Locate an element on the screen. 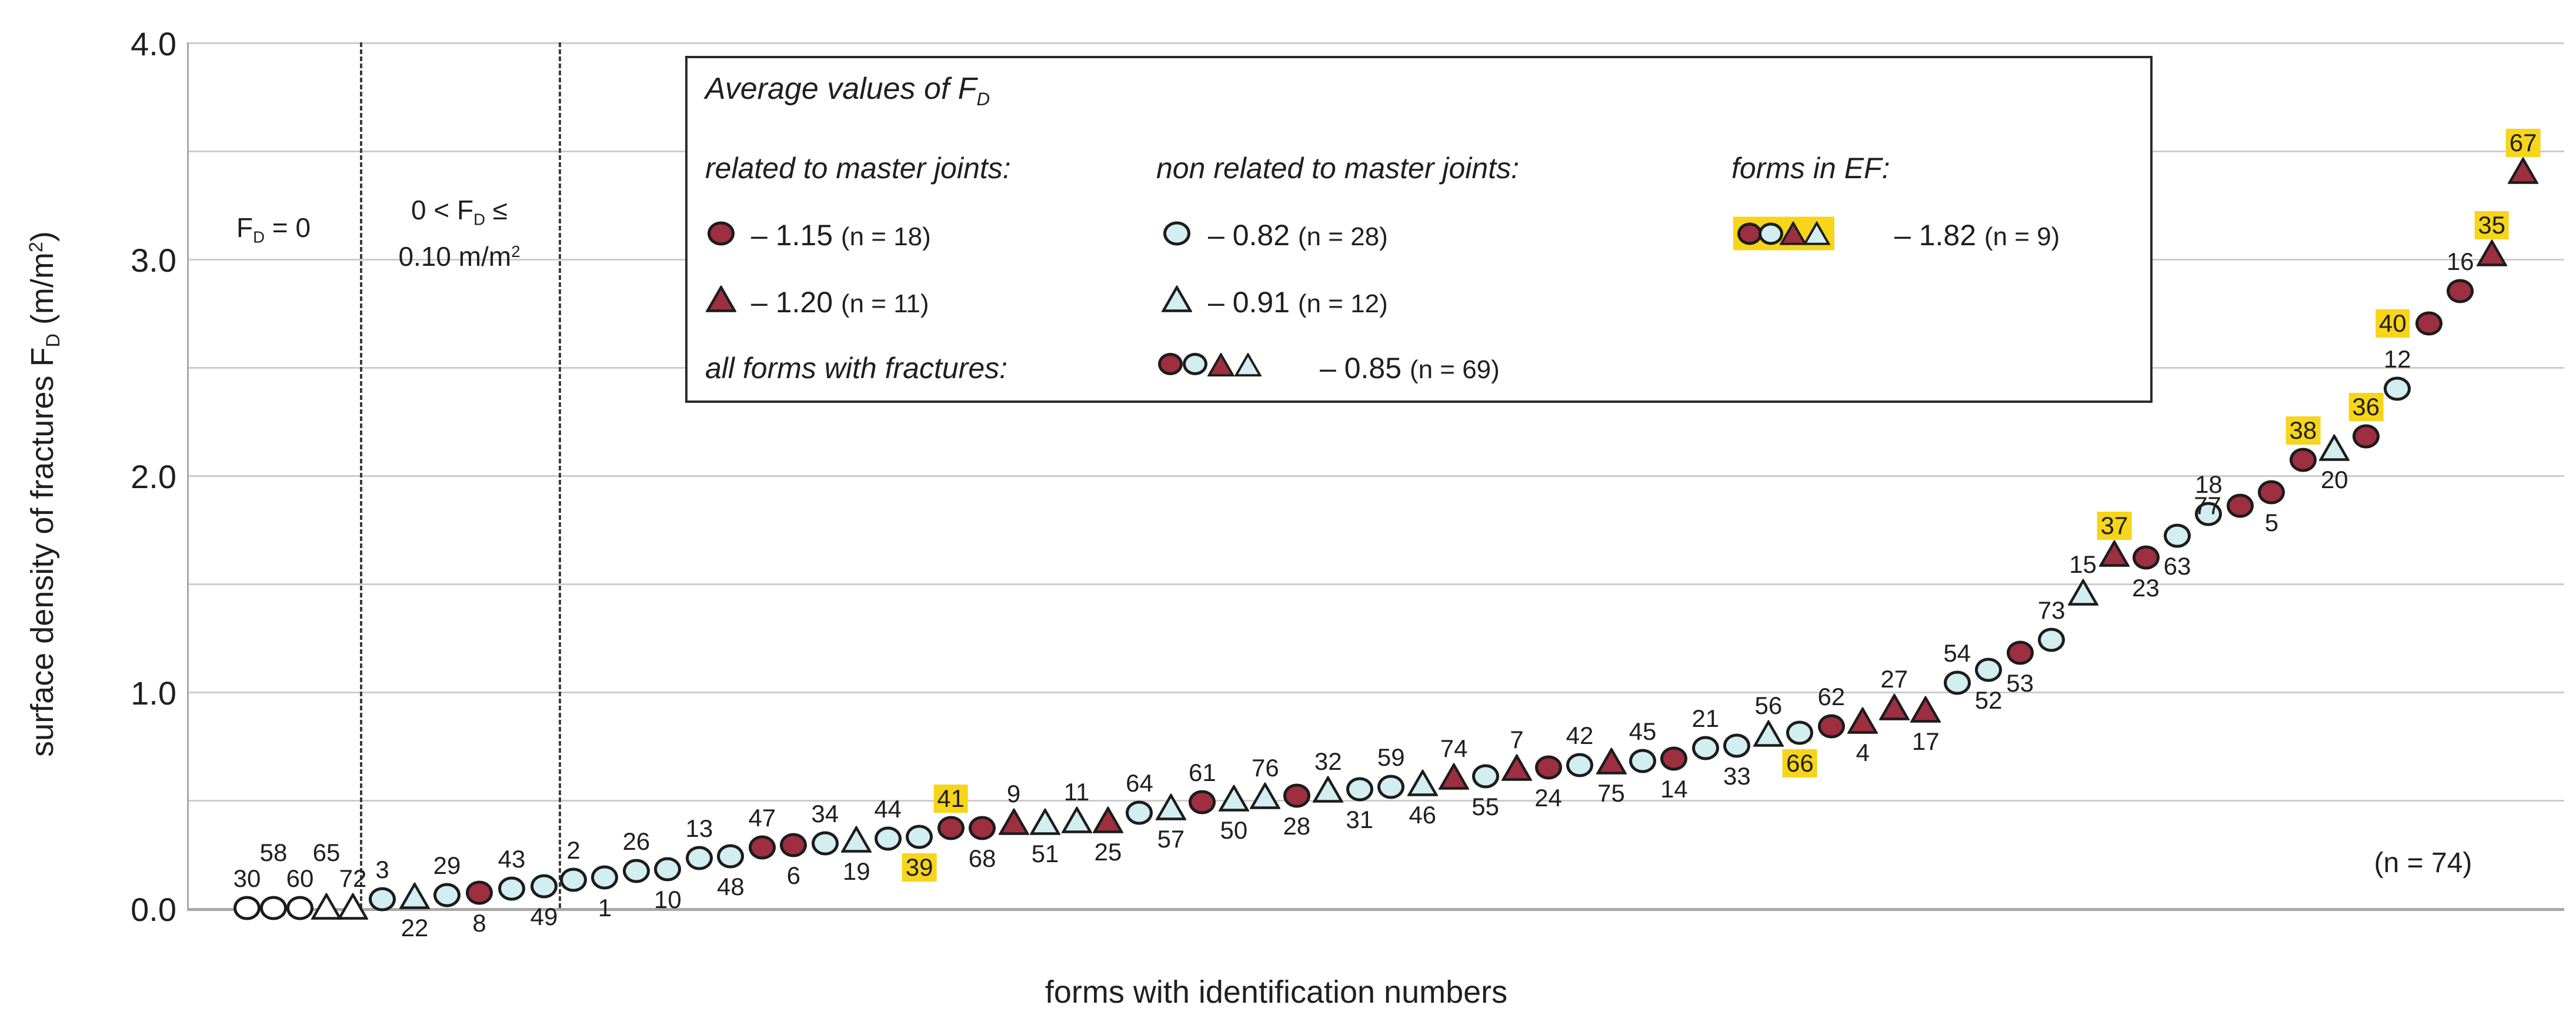  all-forms-count: (n = 69) is located at coordinates (1454, 369).